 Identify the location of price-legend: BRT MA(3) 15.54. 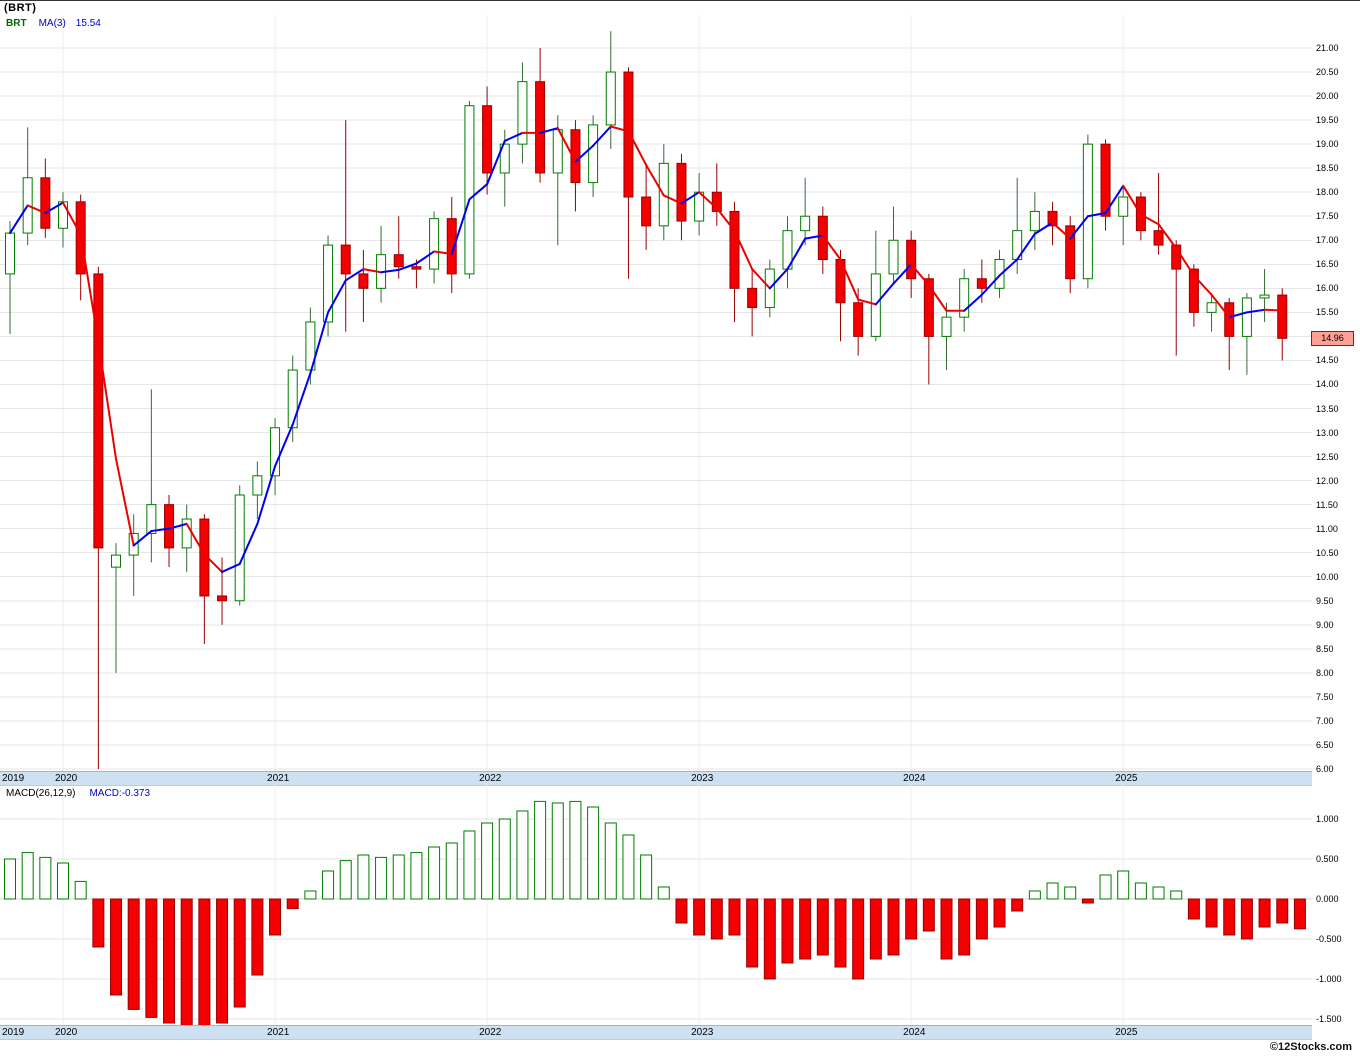
(53, 23).